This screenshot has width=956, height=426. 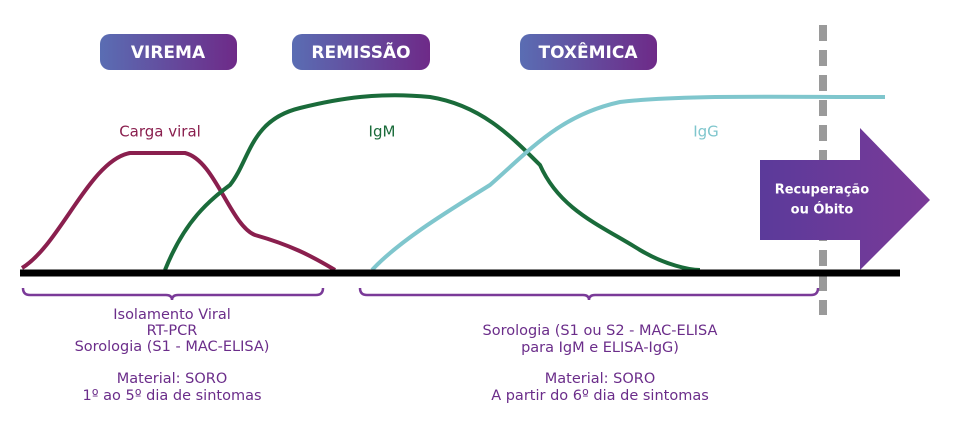 What do you see at coordinates (172, 331) in the screenshot?
I see `method: RT-PCR` at bounding box center [172, 331].